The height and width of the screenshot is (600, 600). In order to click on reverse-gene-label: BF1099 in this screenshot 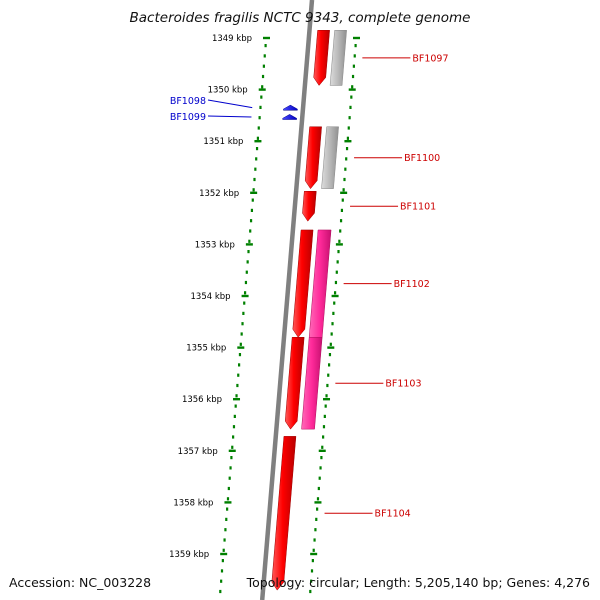, I will do `click(188, 117)`.